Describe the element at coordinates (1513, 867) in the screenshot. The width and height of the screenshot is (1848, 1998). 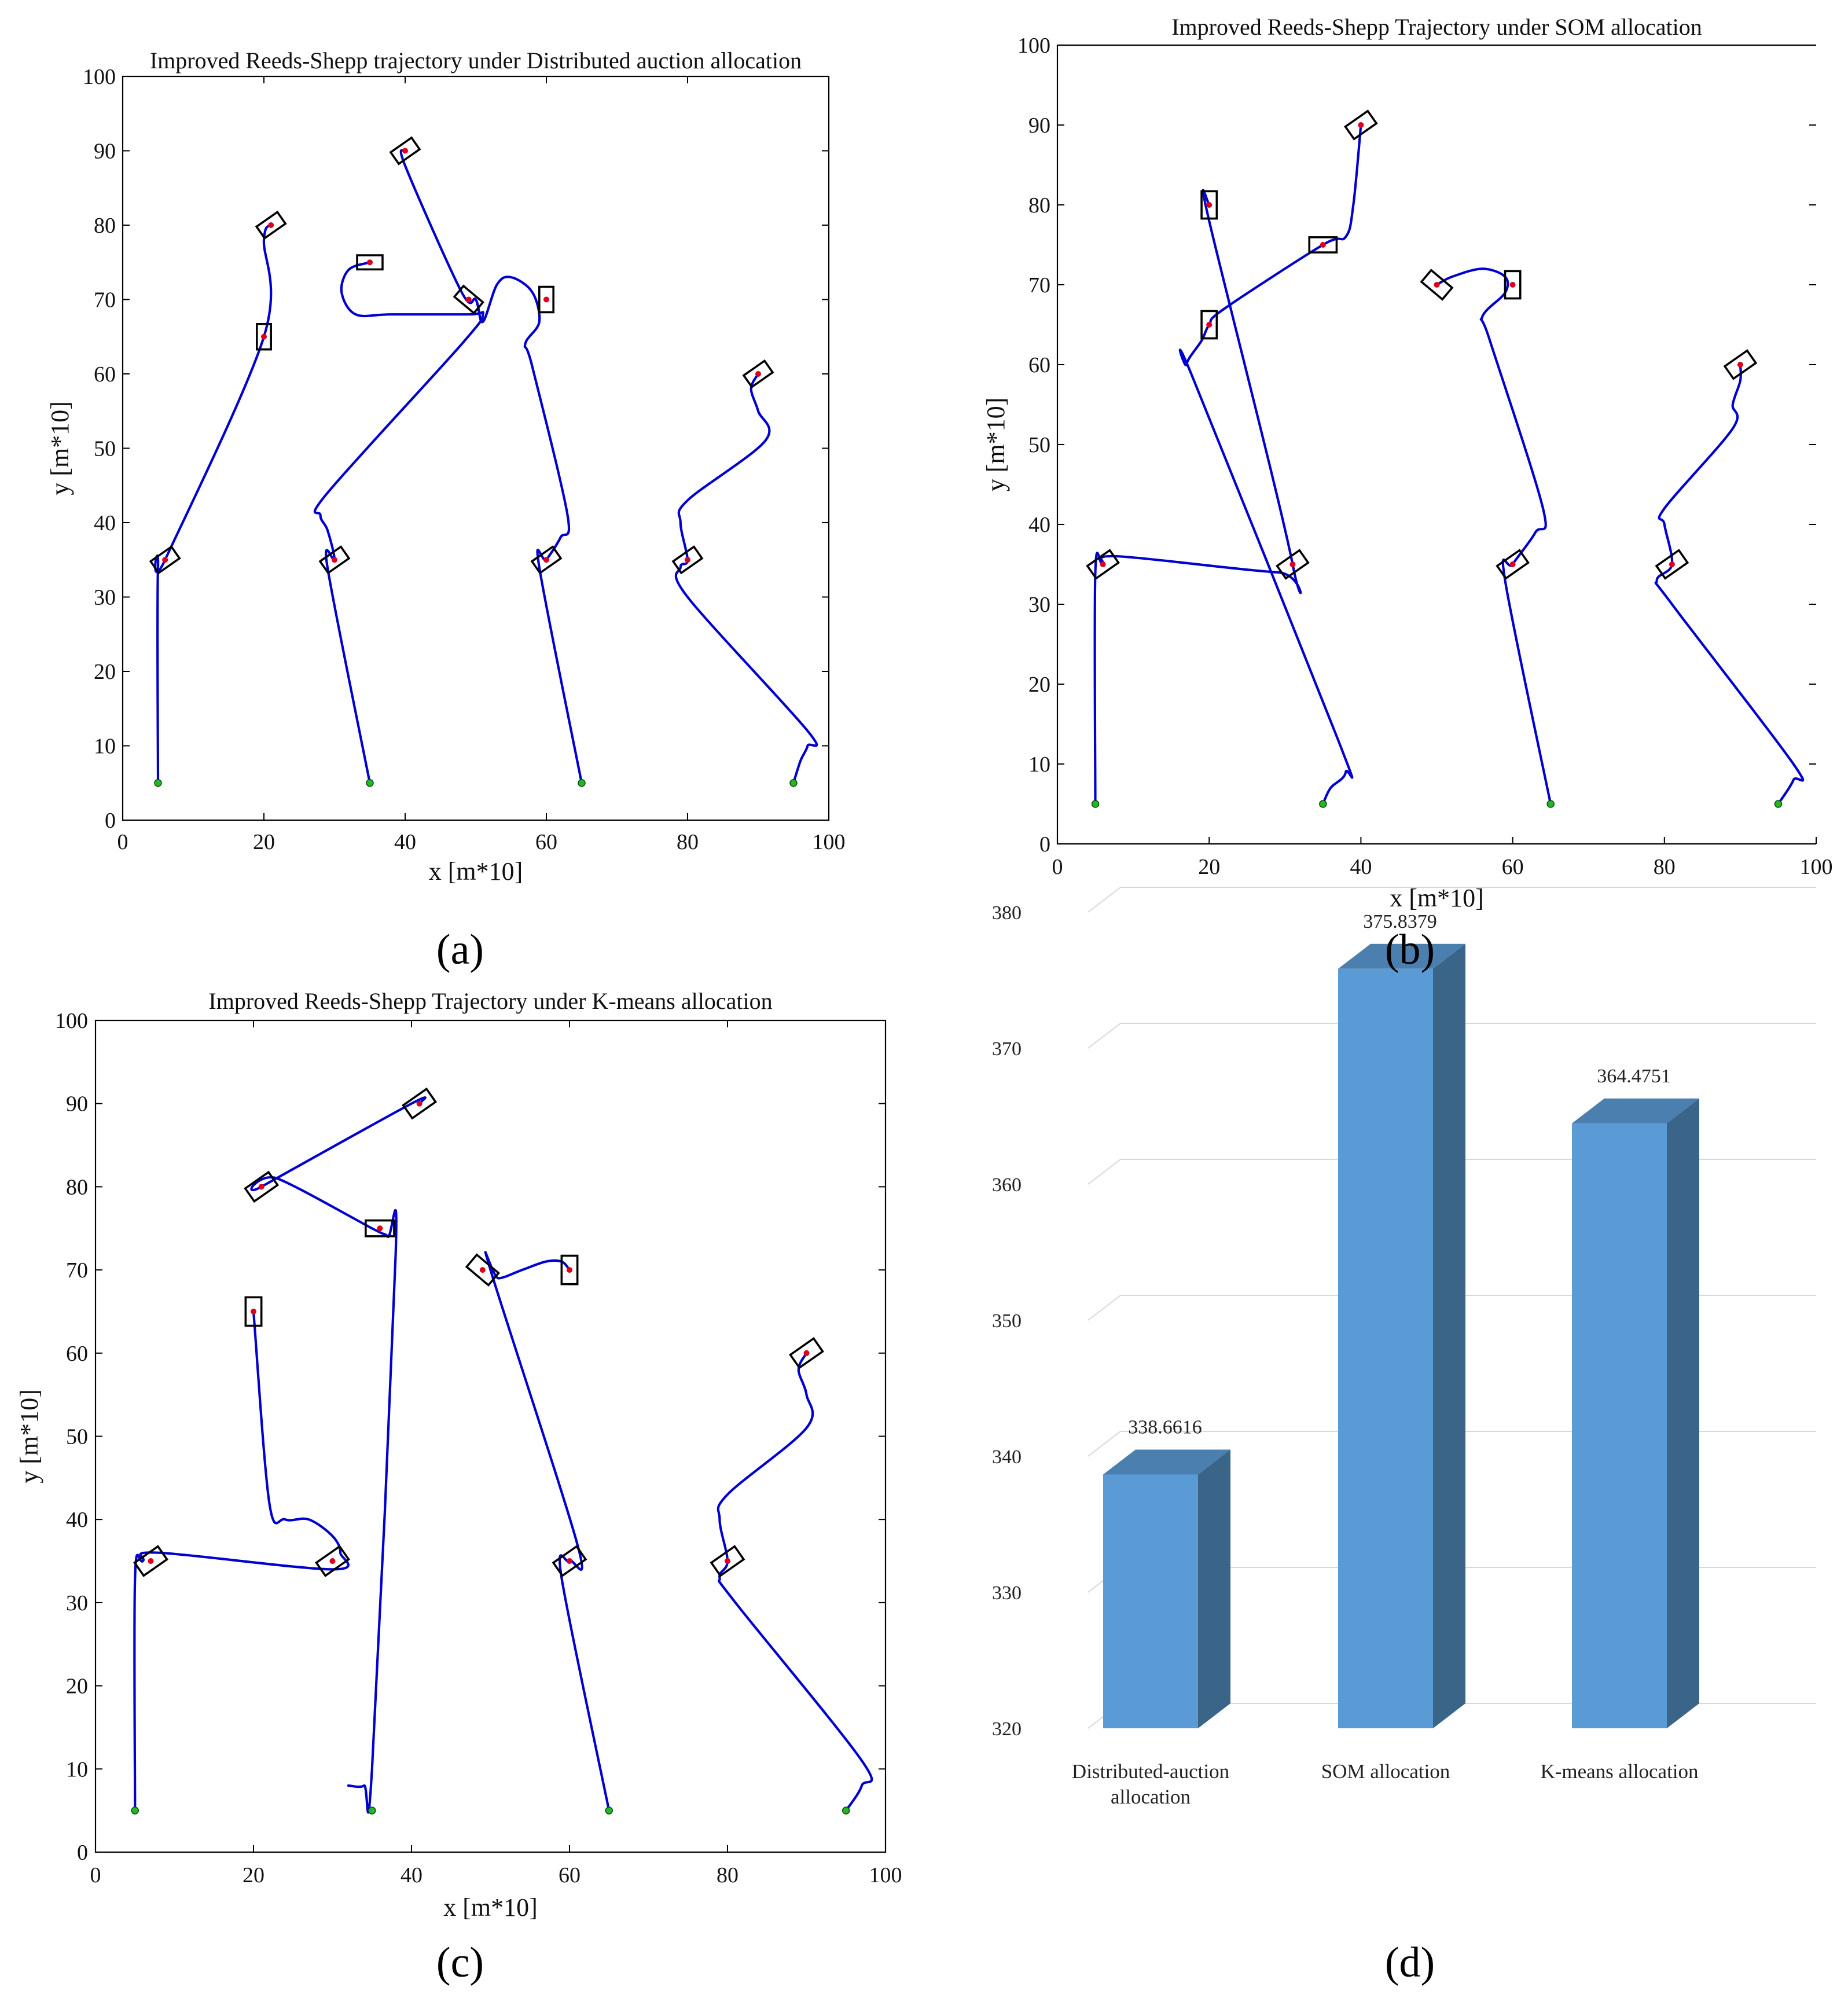
I see `x-tick-label: 60` at that location.